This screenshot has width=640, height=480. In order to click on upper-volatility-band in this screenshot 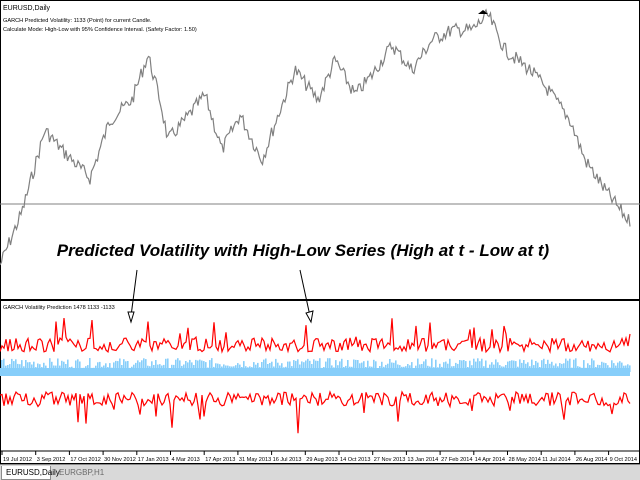, I will do `click(315, 335)`.